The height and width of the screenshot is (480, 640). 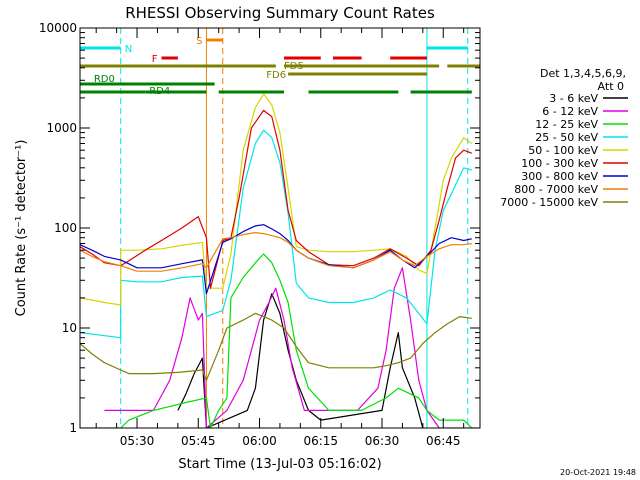 What do you see at coordinates (559, 163) in the screenshot?
I see `legend-label-6: 100 - 300 keV` at bounding box center [559, 163].